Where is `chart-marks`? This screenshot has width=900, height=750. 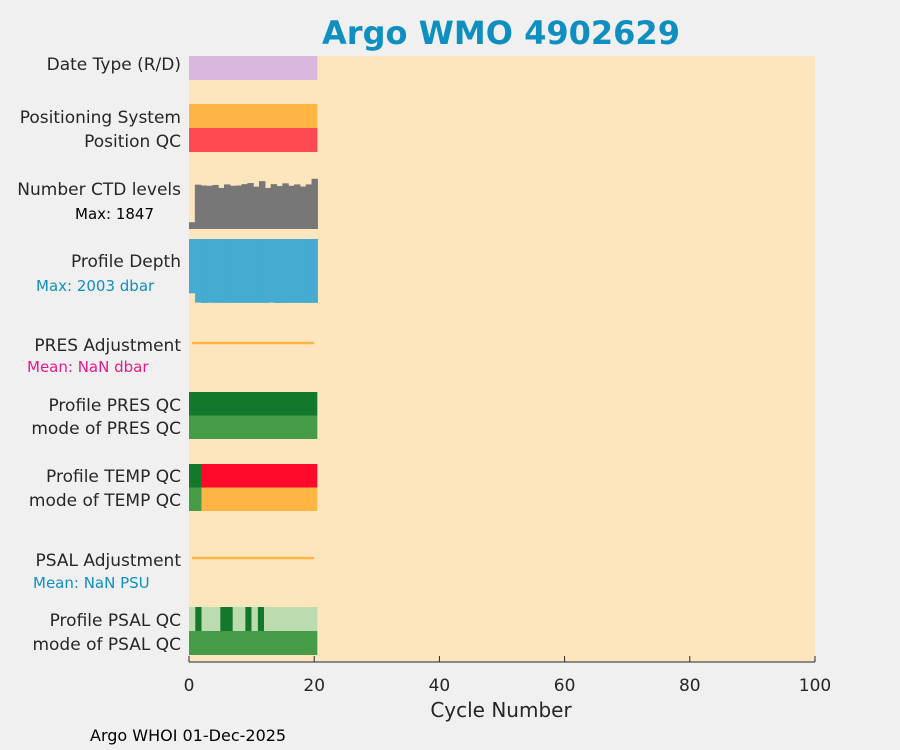
chart-marks is located at coordinates (253, 355).